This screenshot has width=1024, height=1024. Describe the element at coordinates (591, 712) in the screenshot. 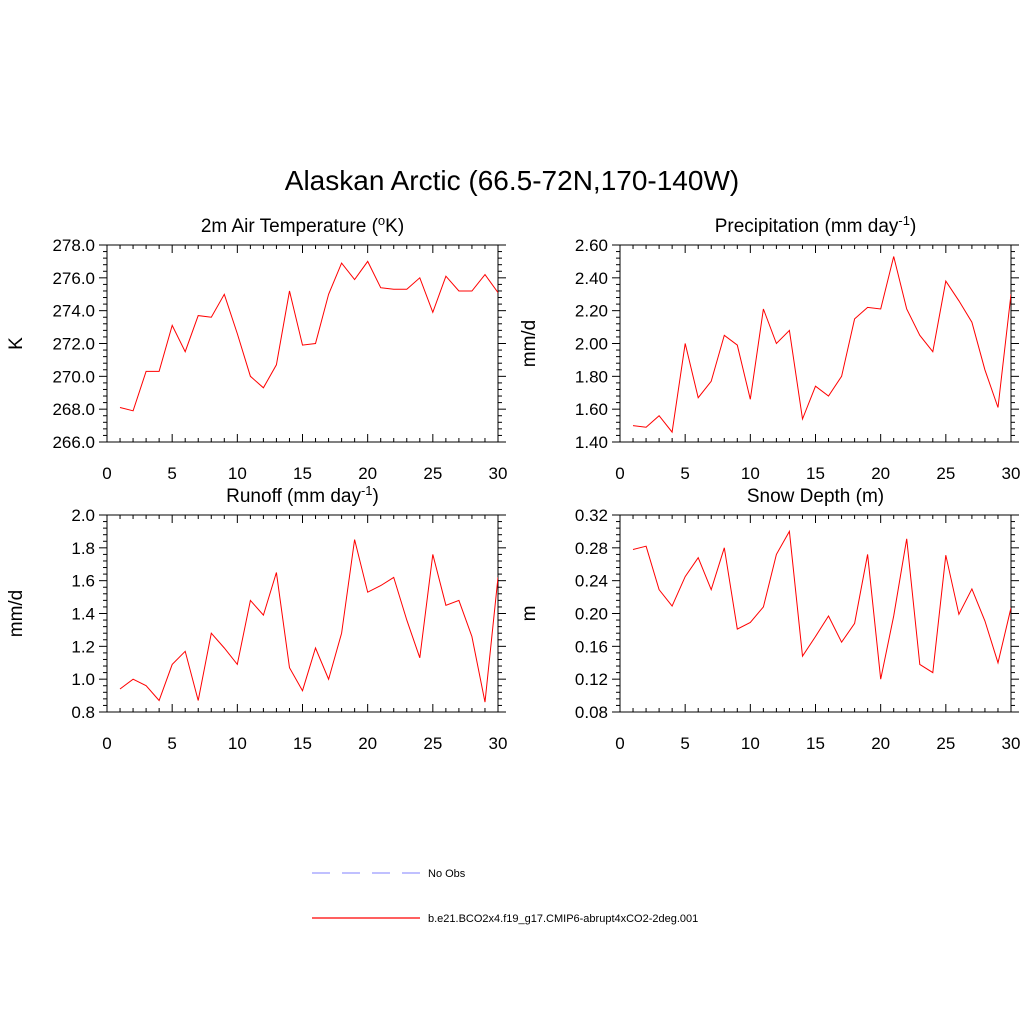

I see `y-tick-label: 0.08` at that location.